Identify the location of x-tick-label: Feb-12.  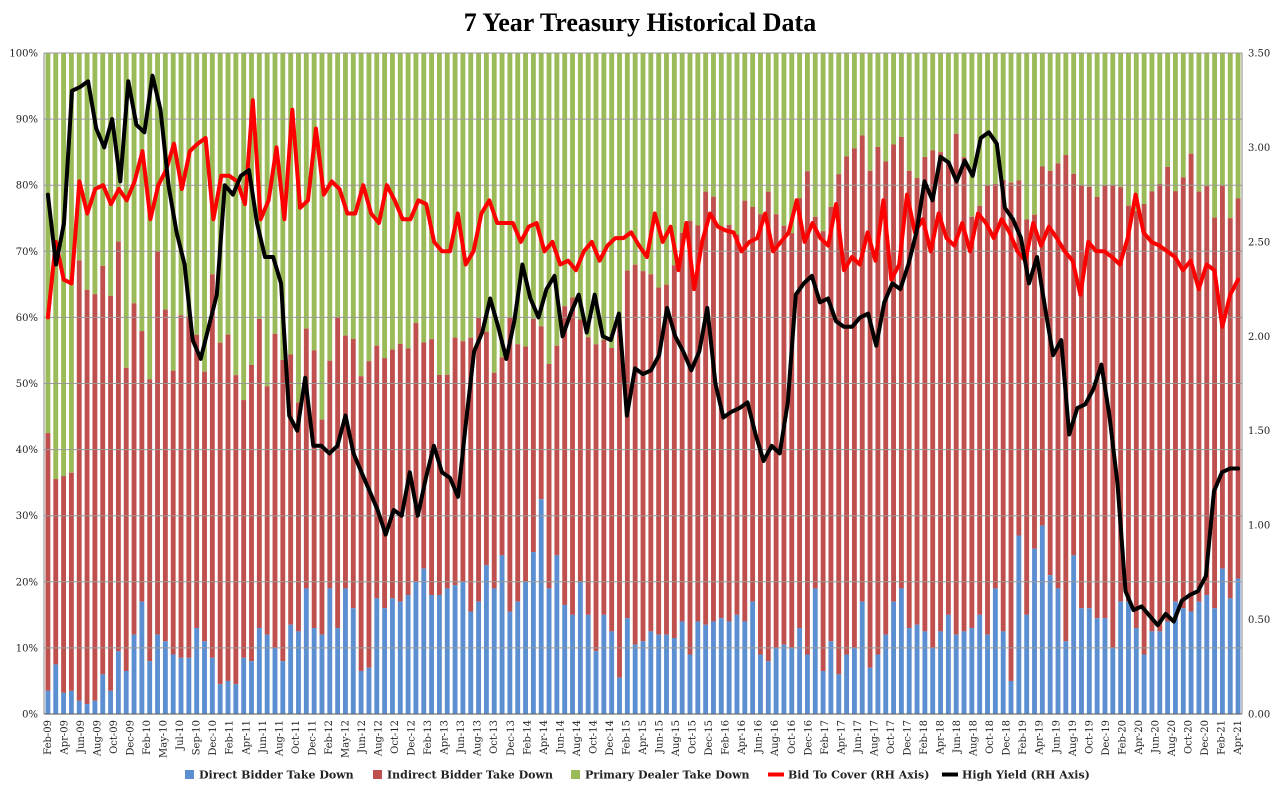
(329, 737).